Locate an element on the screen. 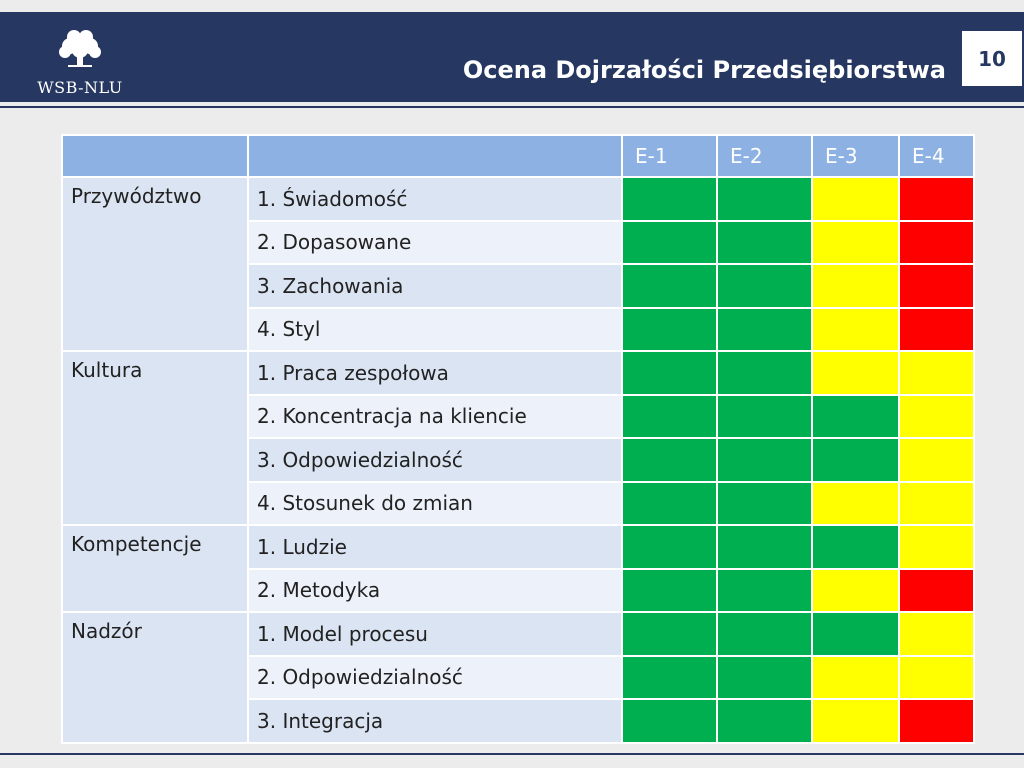 This screenshot has height=768, width=1024. table-row: Kompetencje 1. Ludzie is located at coordinates (518, 568).